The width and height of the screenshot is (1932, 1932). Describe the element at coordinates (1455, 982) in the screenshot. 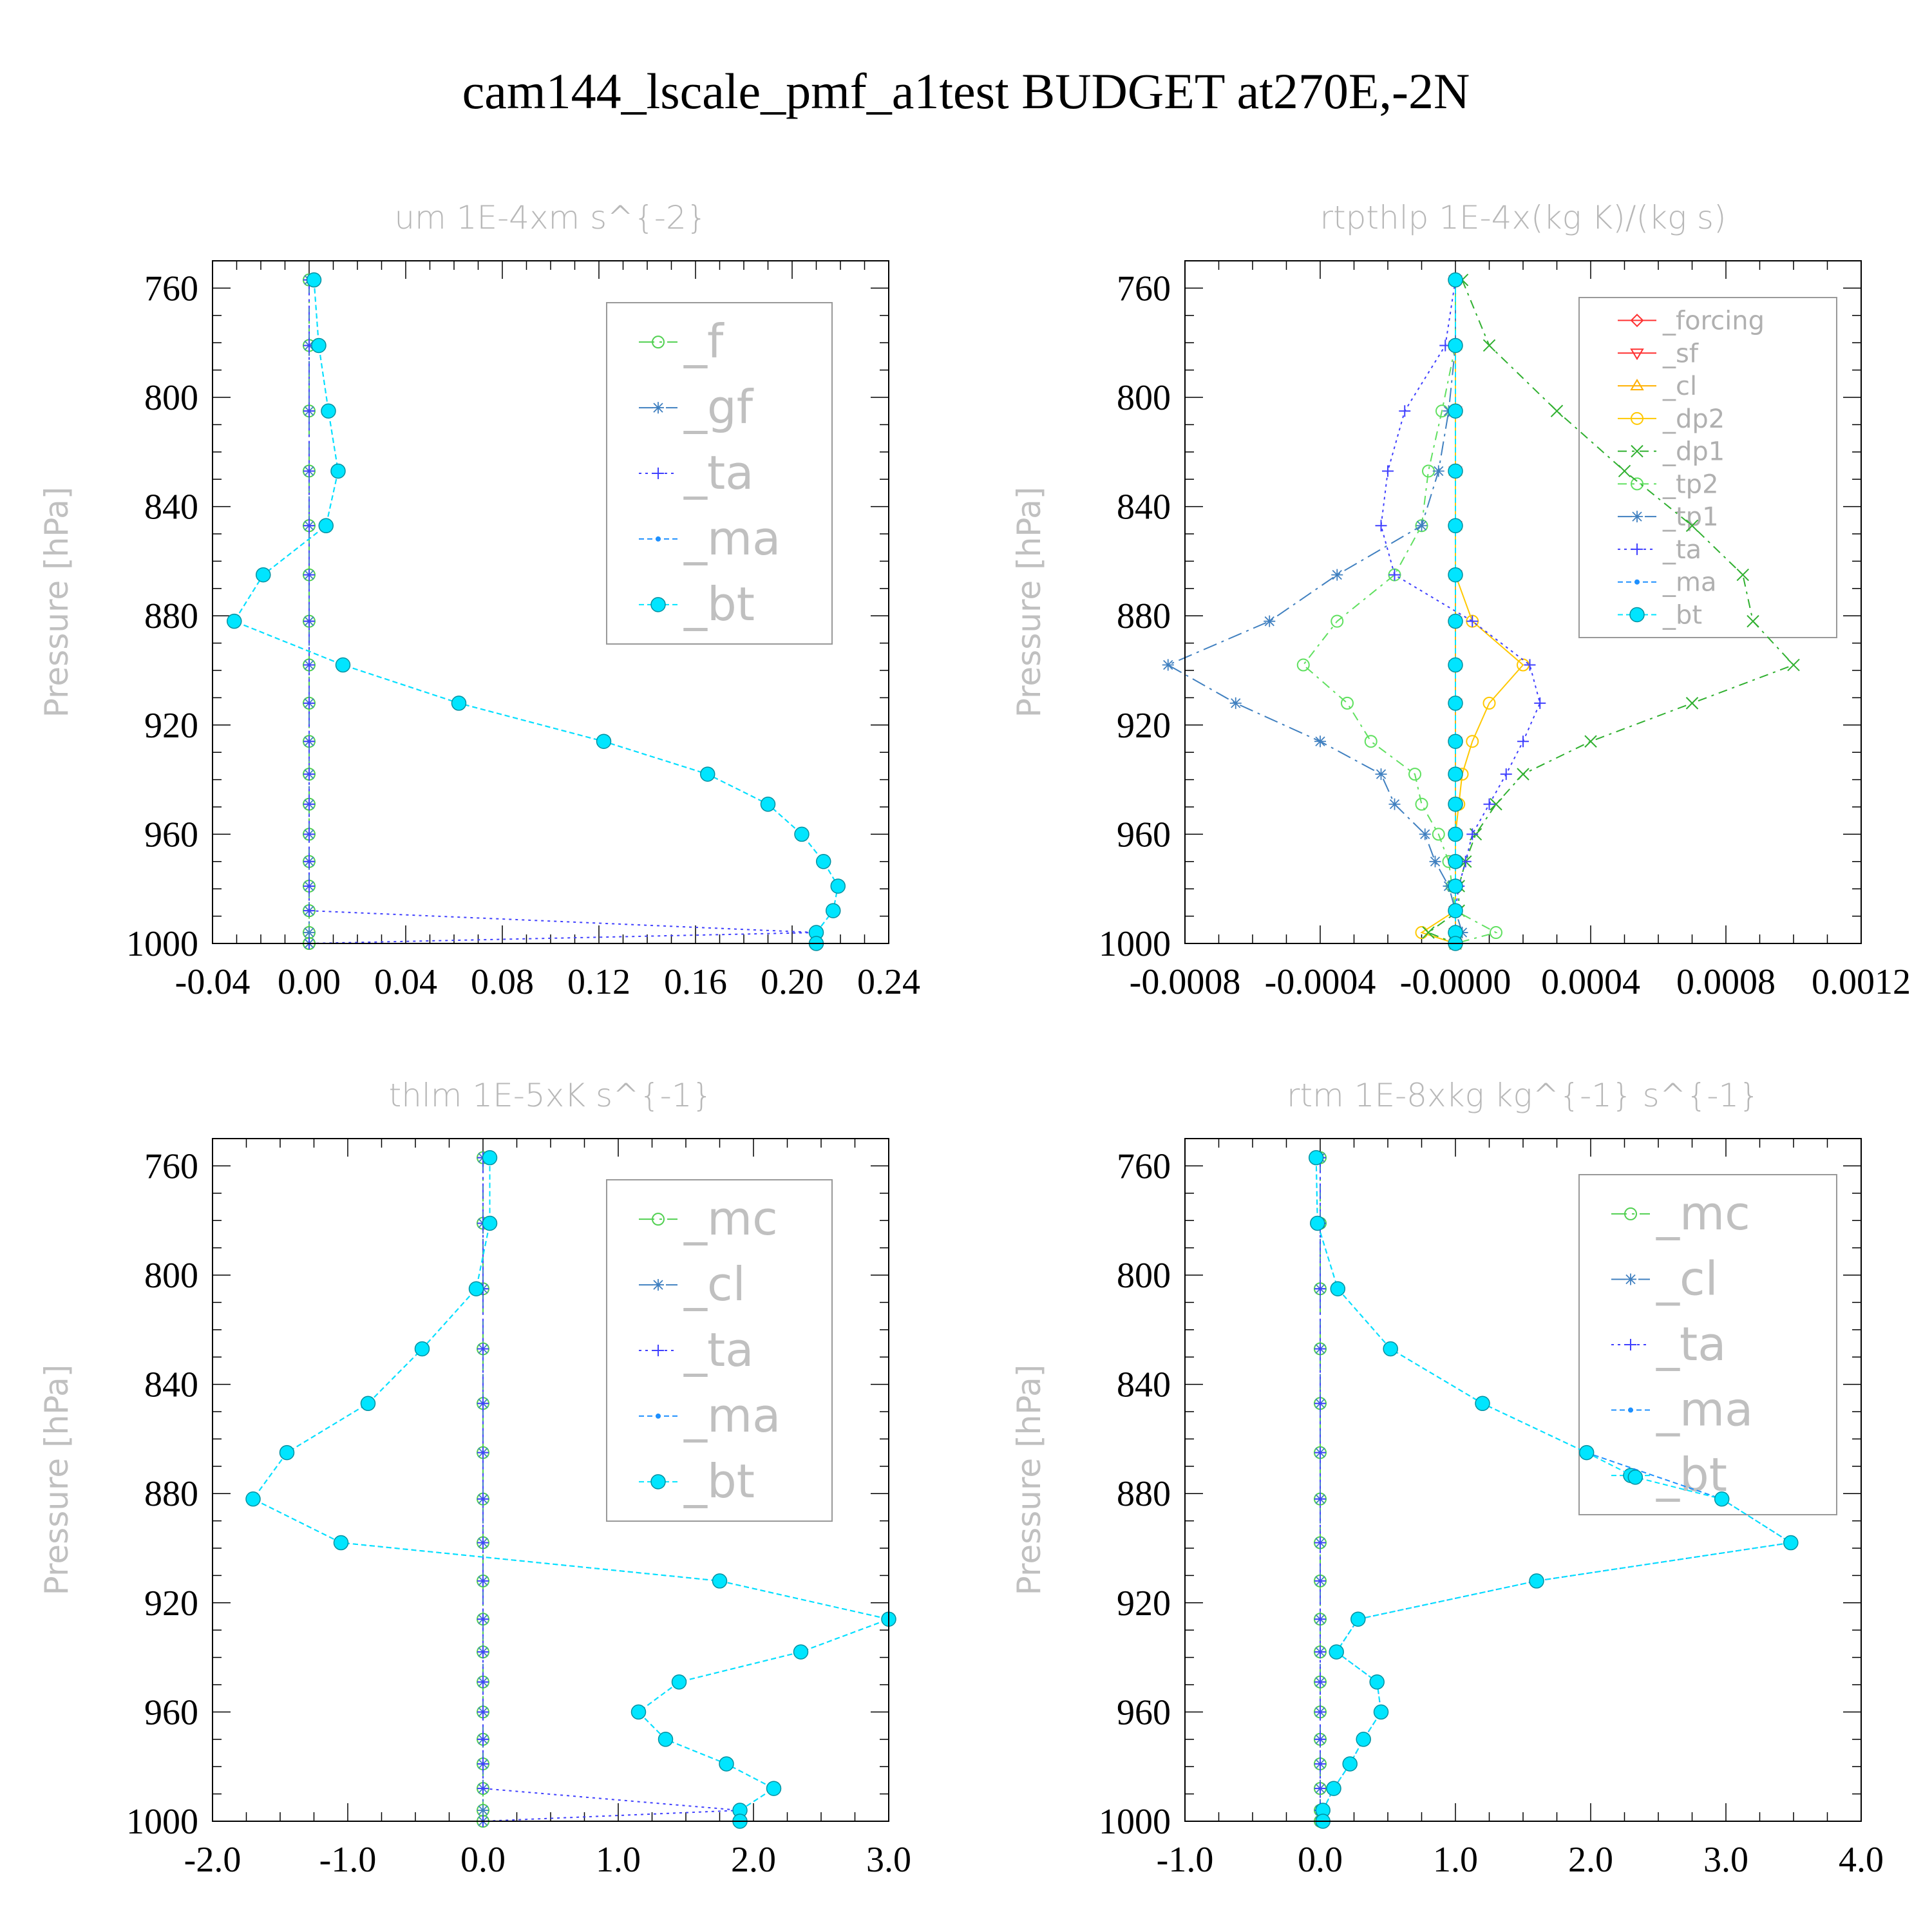

I see `x-tick-label: -0.0000` at that location.